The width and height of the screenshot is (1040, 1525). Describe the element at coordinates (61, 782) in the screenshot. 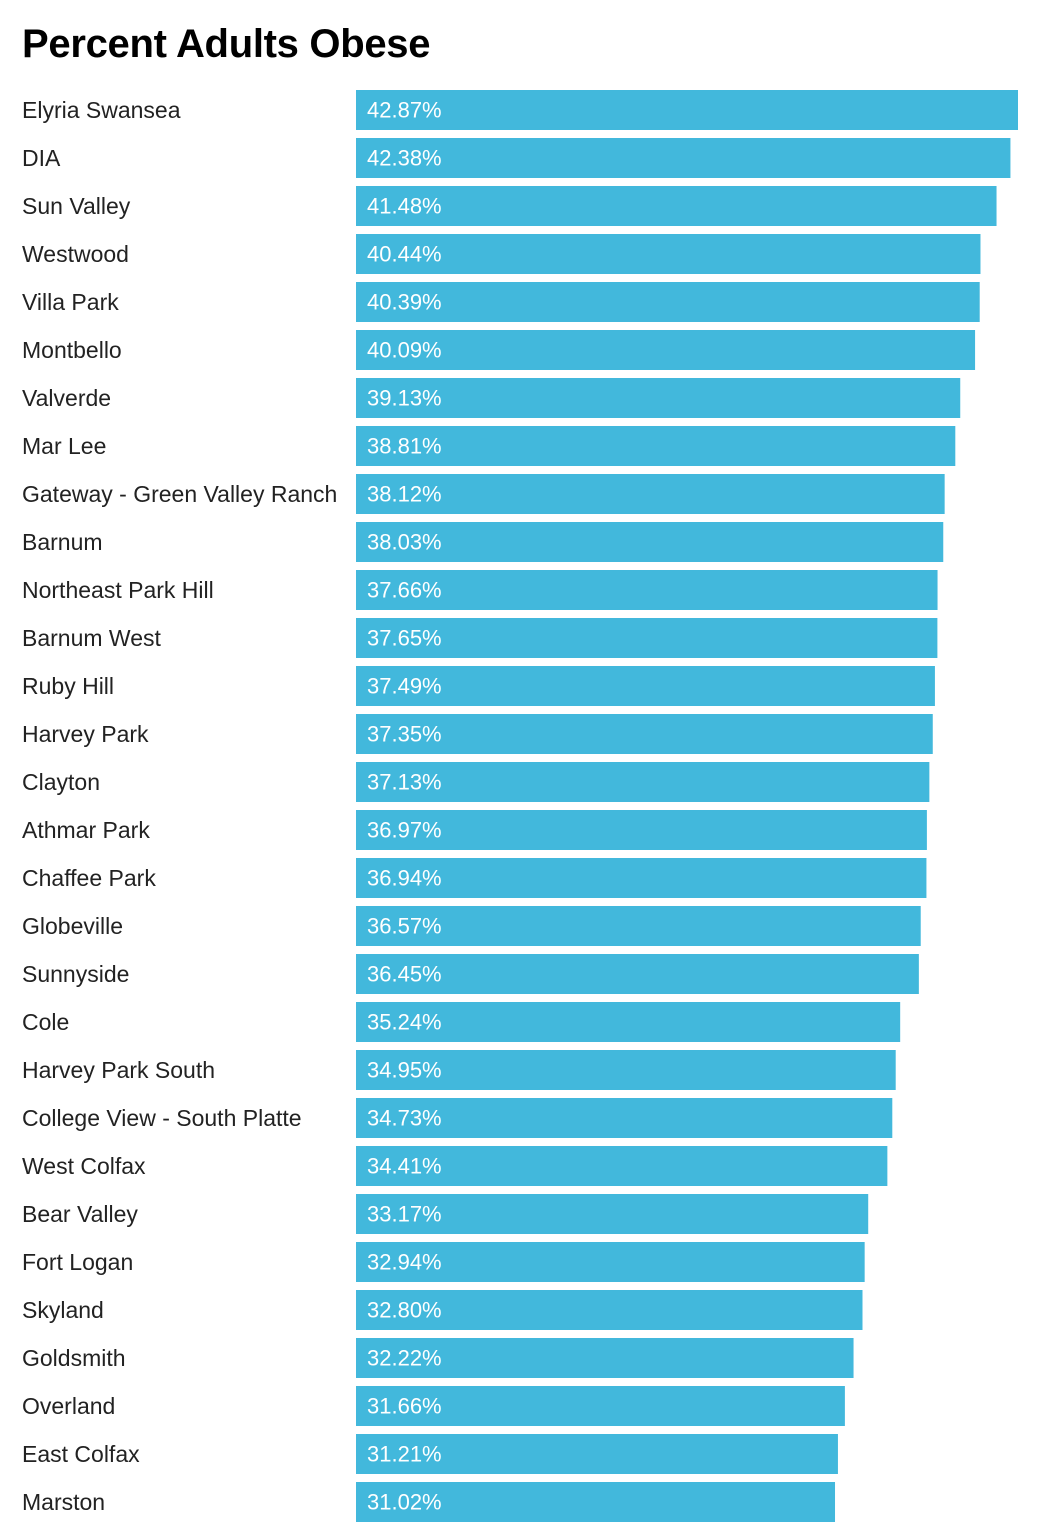

I see `category-label: Clayton` at that location.